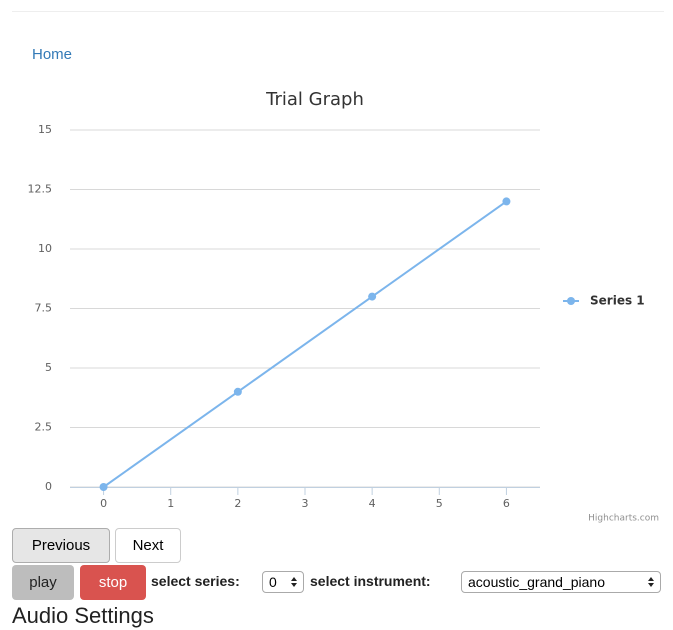 This screenshot has height=630, width=673. I want to click on y-tick-label: 5, so click(48, 367).